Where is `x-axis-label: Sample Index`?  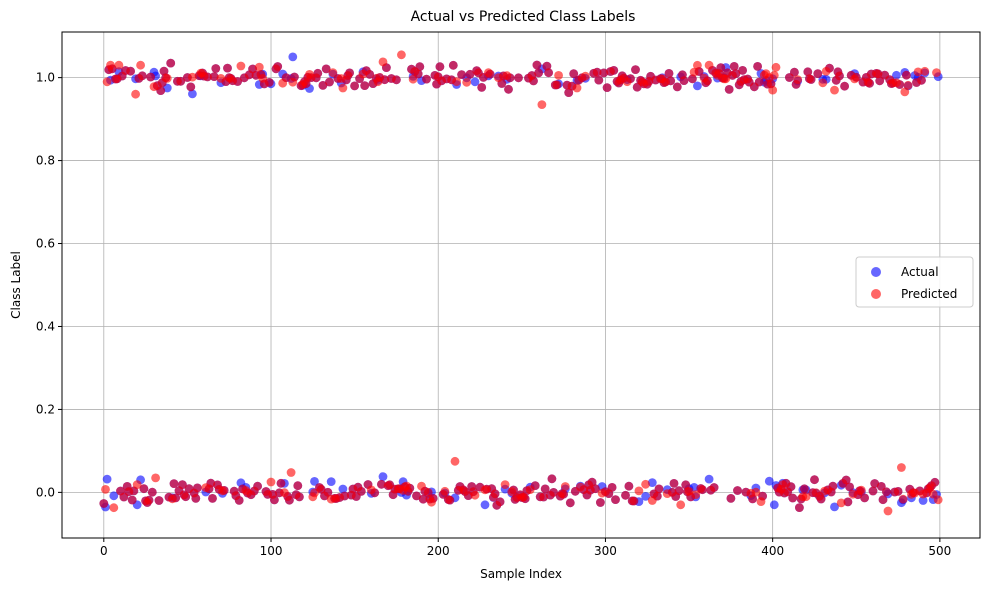 x-axis-label: Sample Index is located at coordinates (521, 574).